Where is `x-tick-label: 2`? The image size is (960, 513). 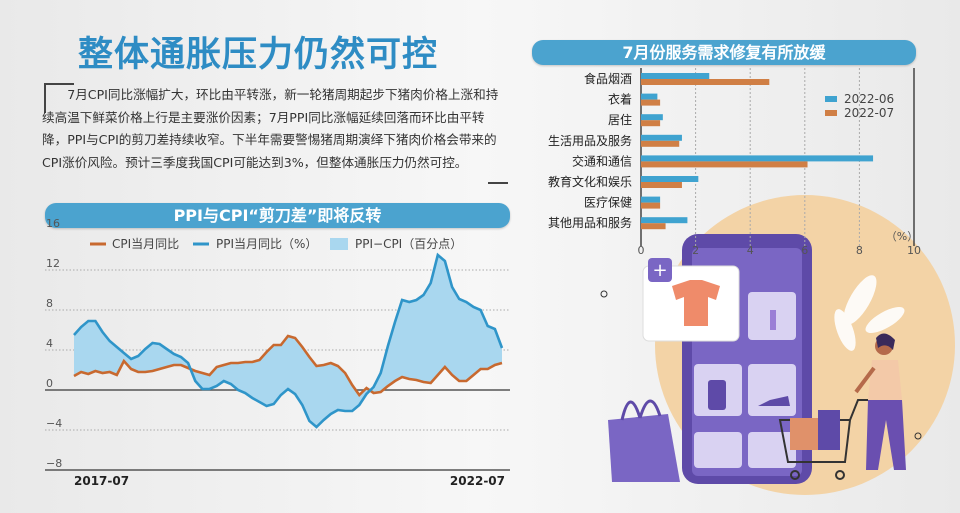 x-tick-label: 2 is located at coordinates (695, 250).